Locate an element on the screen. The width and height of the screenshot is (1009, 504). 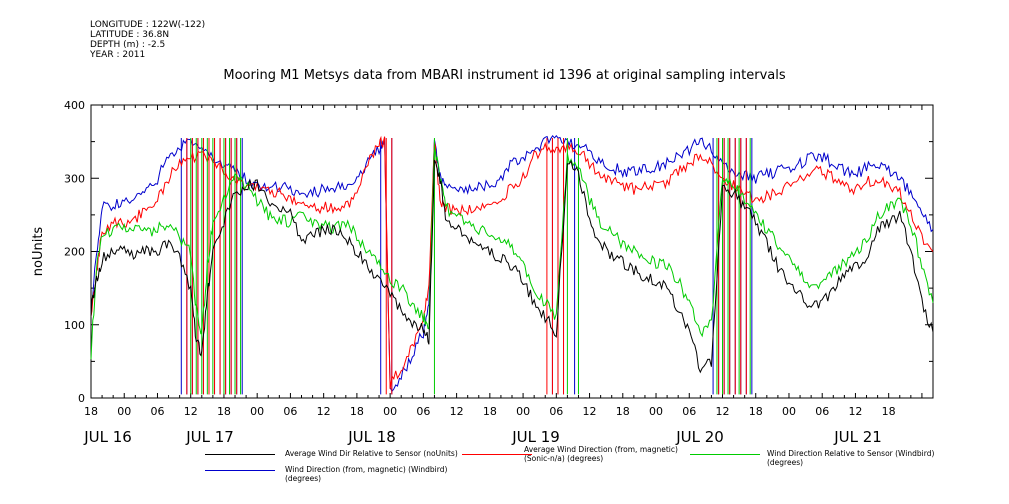
metadata-line: LONGITUDE : 122W(-122) is located at coordinates (148, 25).